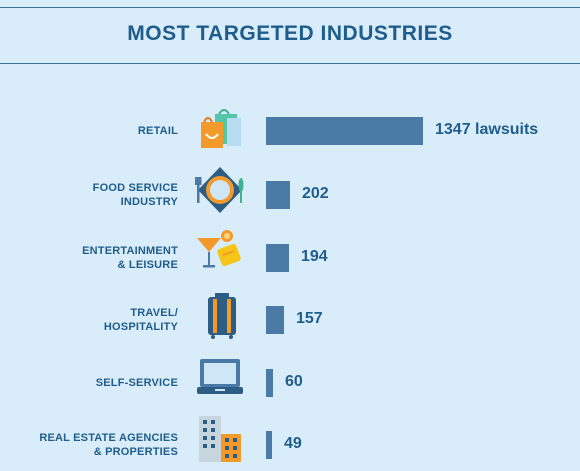 Image resolution: width=580 pixels, height=471 pixels. I want to click on chart-title: MOST TARGETED INDUSTRIES, so click(290, 33).